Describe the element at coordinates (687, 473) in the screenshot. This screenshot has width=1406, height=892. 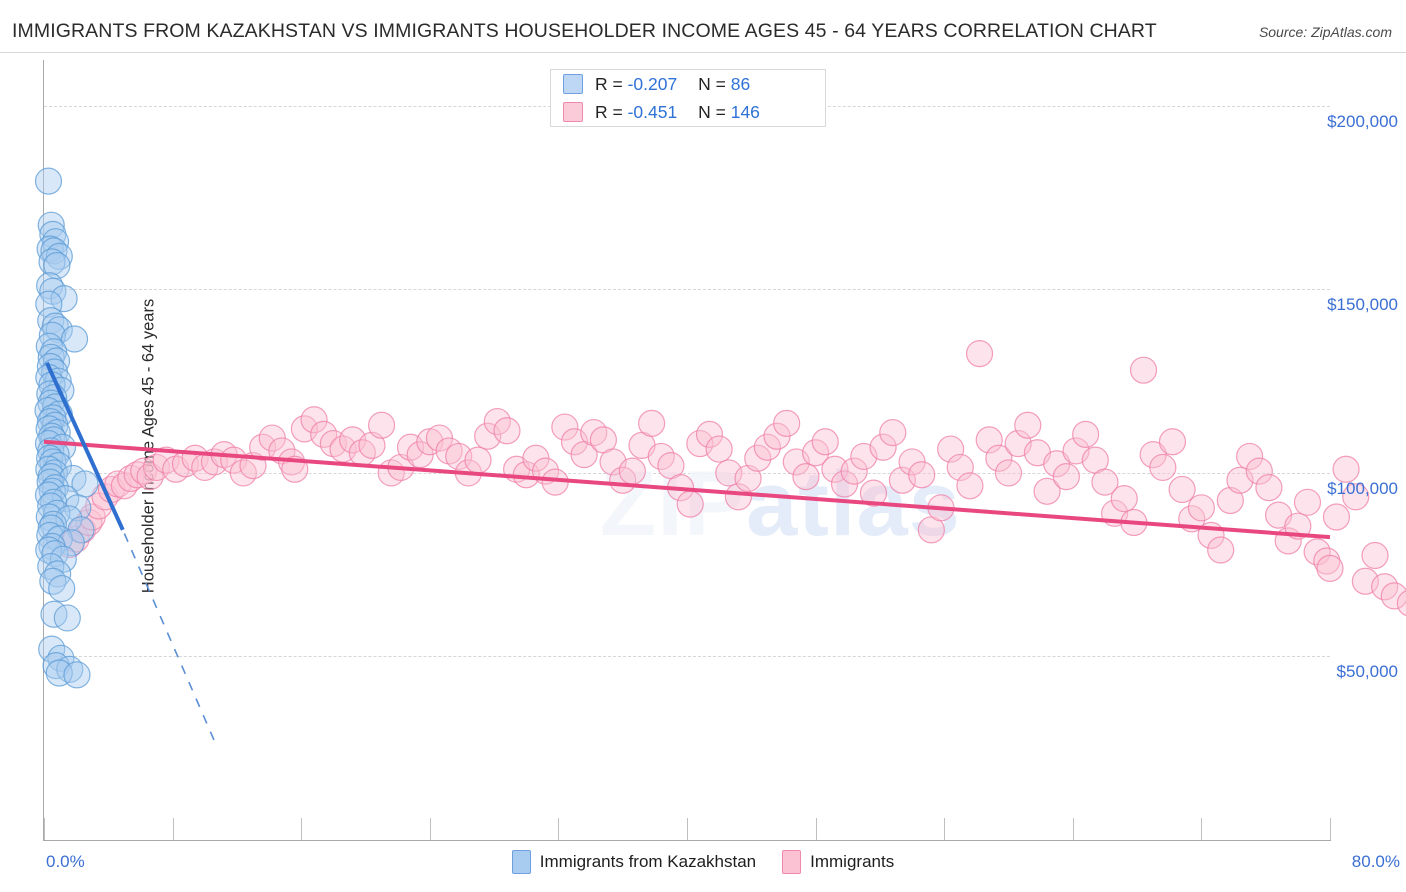
I see `gridline` at that location.